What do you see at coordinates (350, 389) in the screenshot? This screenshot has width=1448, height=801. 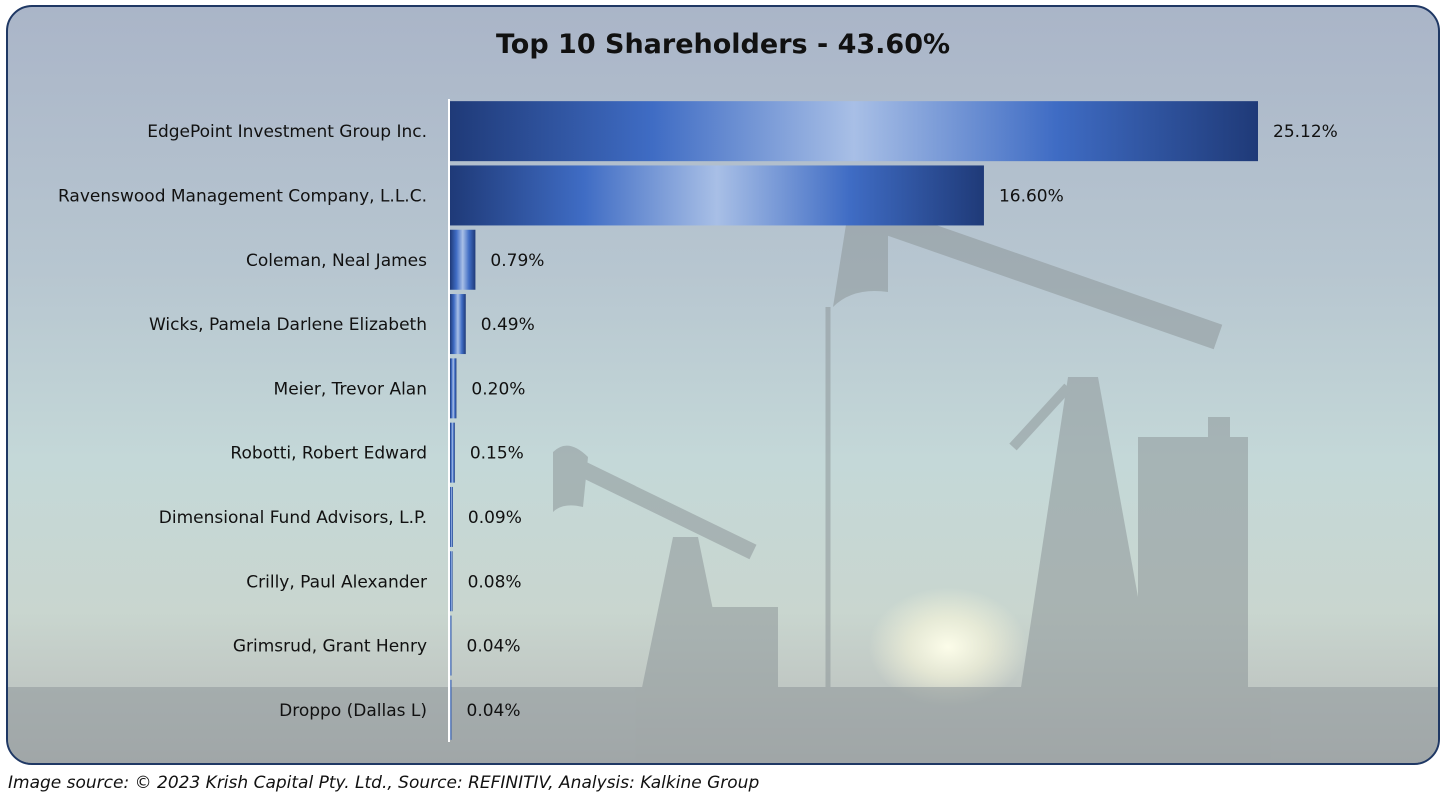 I see `category-label-4: Meier, Trevor Alan` at bounding box center [350, 389].